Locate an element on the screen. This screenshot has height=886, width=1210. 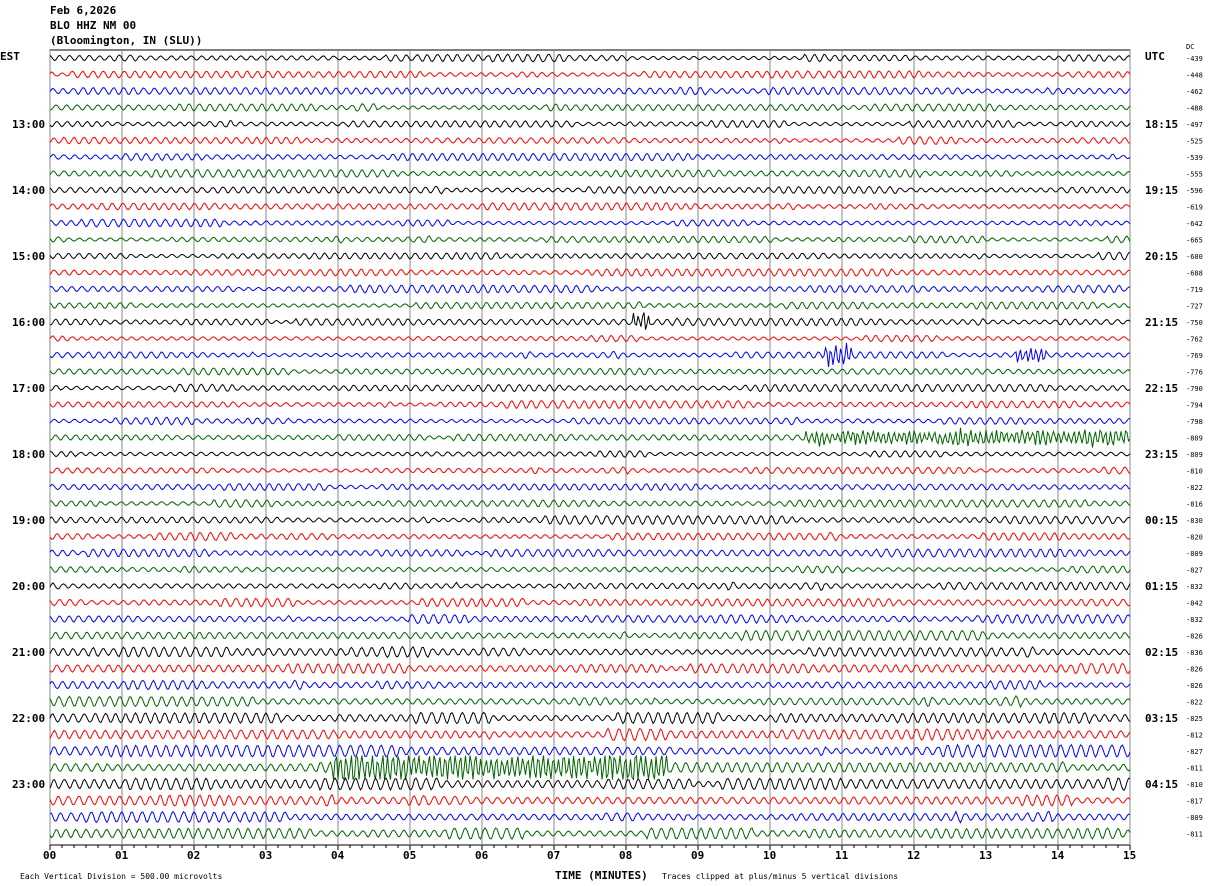
x-tick-label: 08 is located at coordinates (625, 855).